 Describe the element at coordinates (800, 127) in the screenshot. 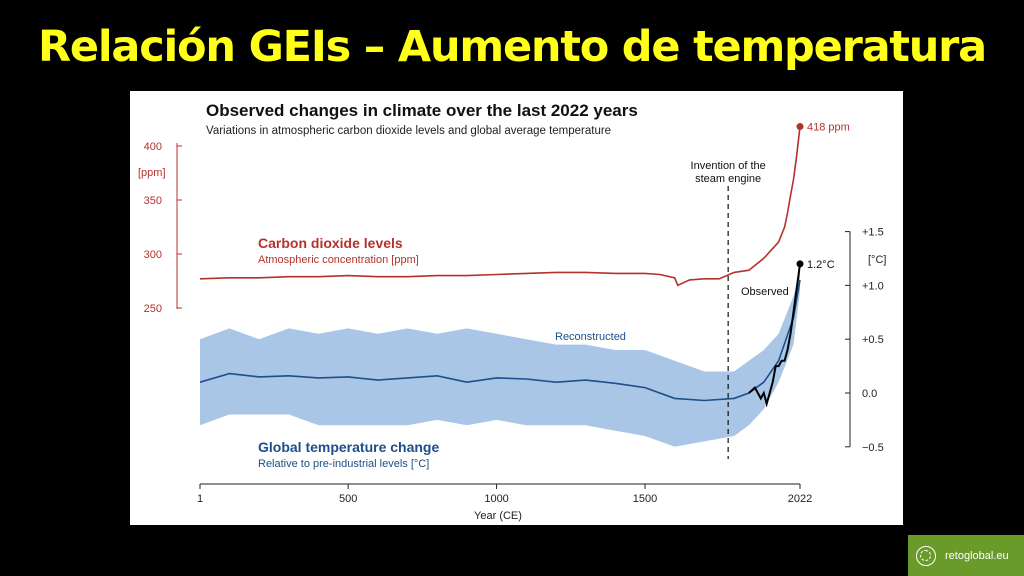

I see `co2-endpoint` at that location.